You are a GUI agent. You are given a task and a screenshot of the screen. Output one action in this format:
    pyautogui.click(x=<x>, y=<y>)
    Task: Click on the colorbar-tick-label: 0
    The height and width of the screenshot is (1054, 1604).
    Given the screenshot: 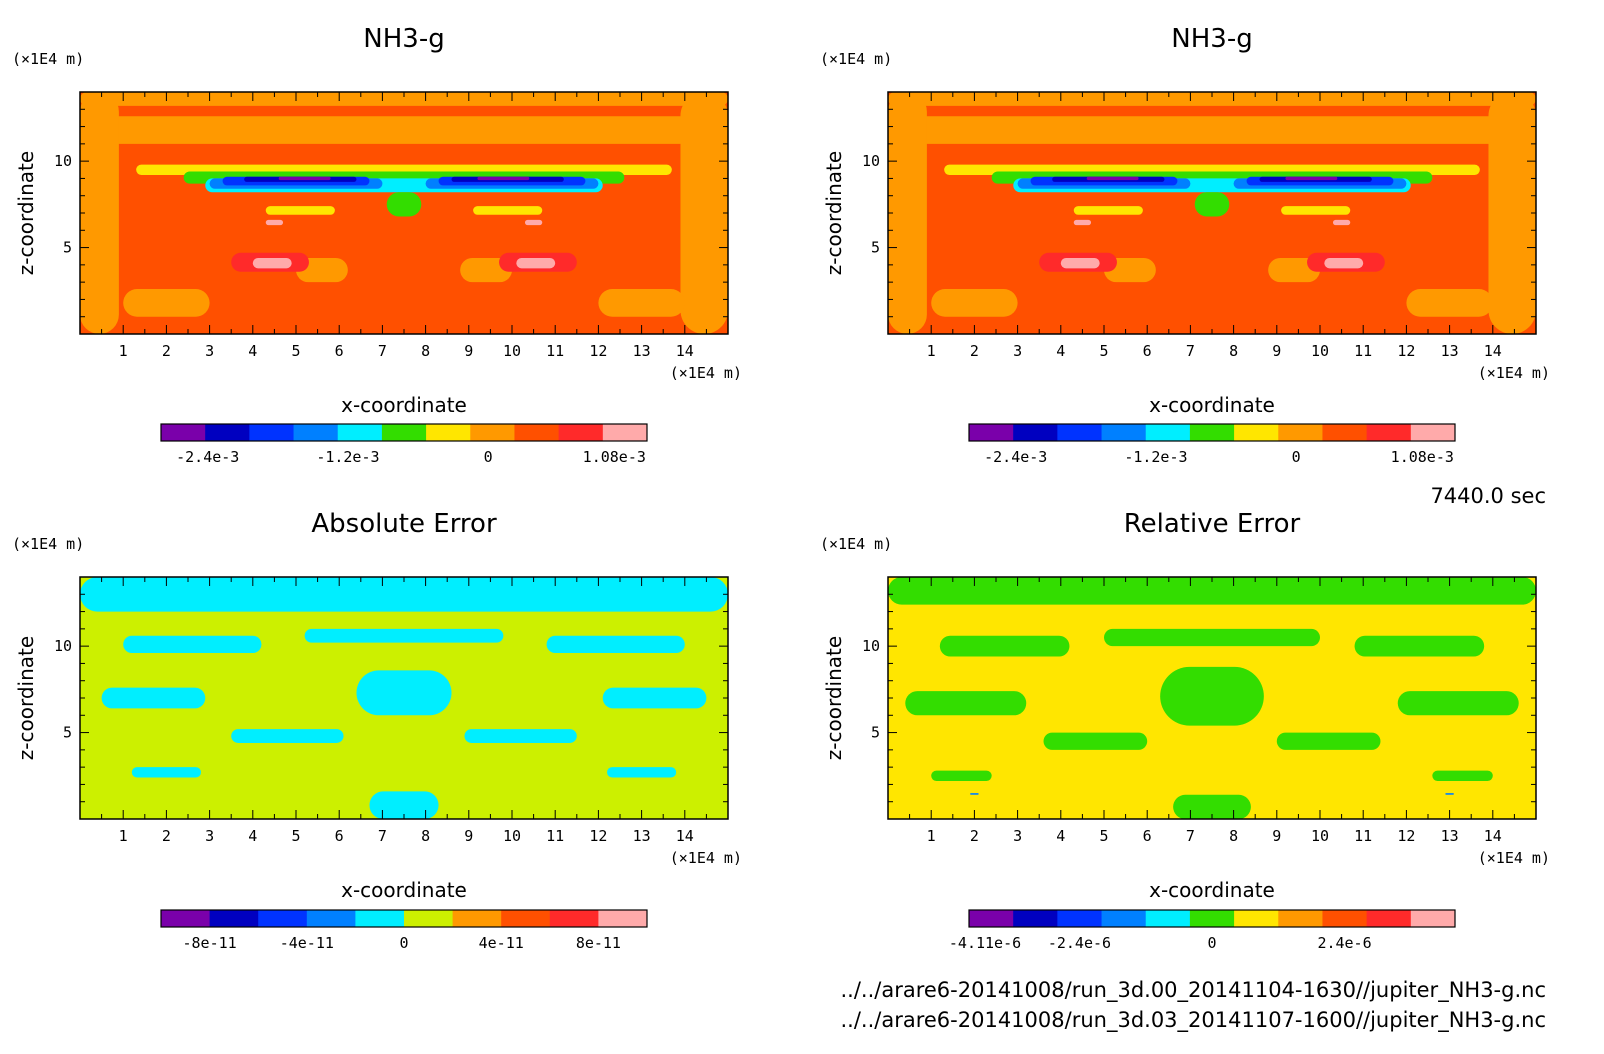 What is the action you would take?
    pyautogui.click(x=1296, y=457)
    